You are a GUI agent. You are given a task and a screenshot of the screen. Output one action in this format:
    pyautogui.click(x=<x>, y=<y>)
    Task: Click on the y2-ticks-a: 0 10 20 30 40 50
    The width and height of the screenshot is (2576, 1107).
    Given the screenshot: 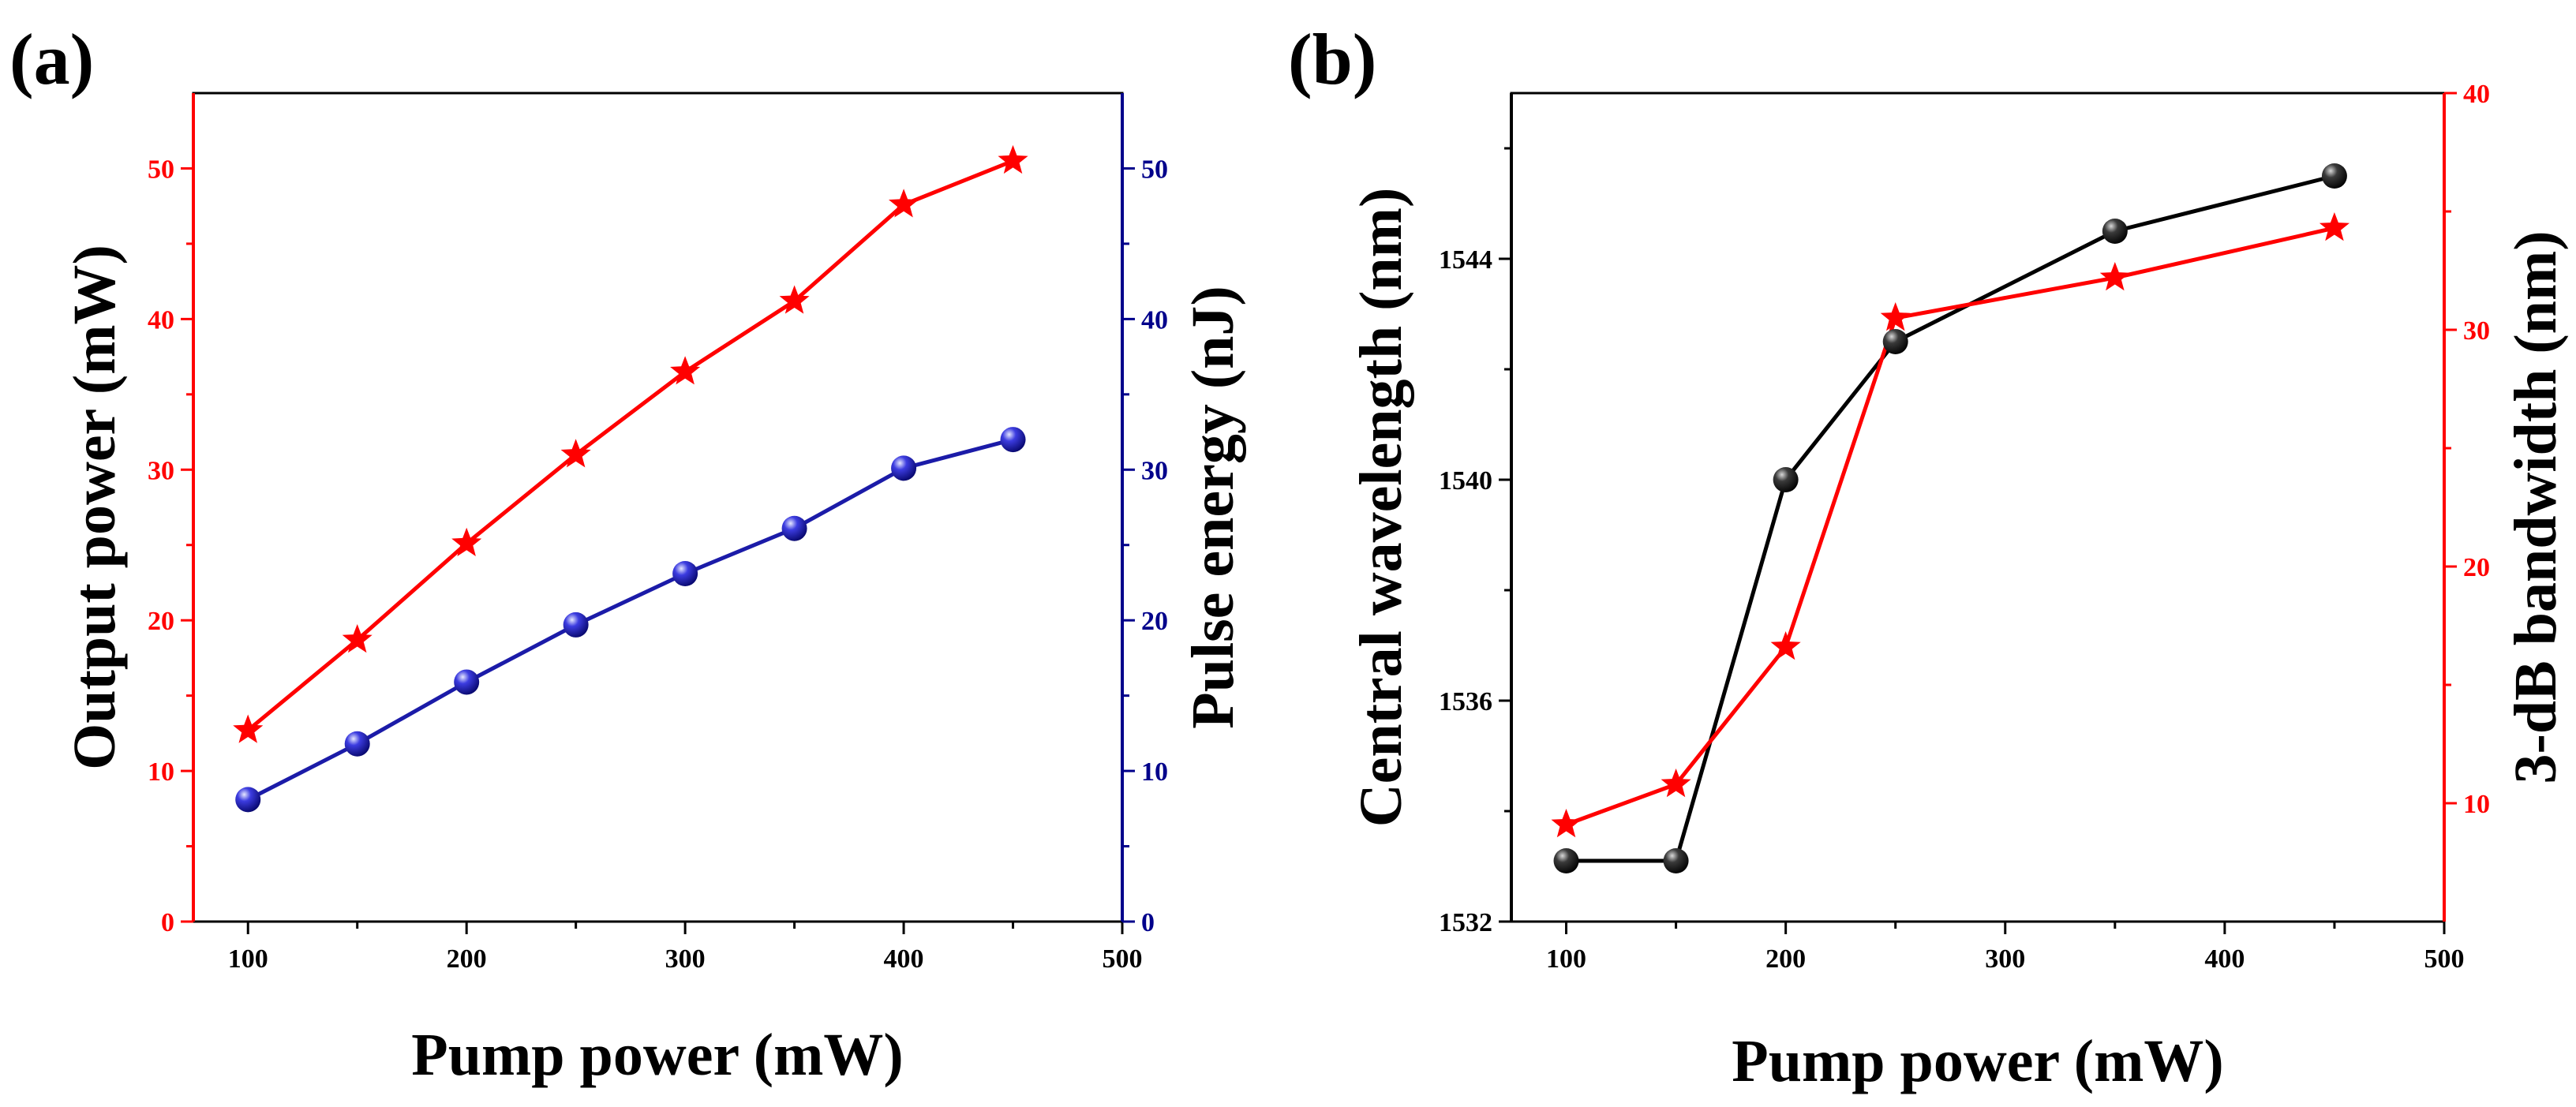 What is the action you would take?
    pyautogui.click(x=1145, y=546)
    